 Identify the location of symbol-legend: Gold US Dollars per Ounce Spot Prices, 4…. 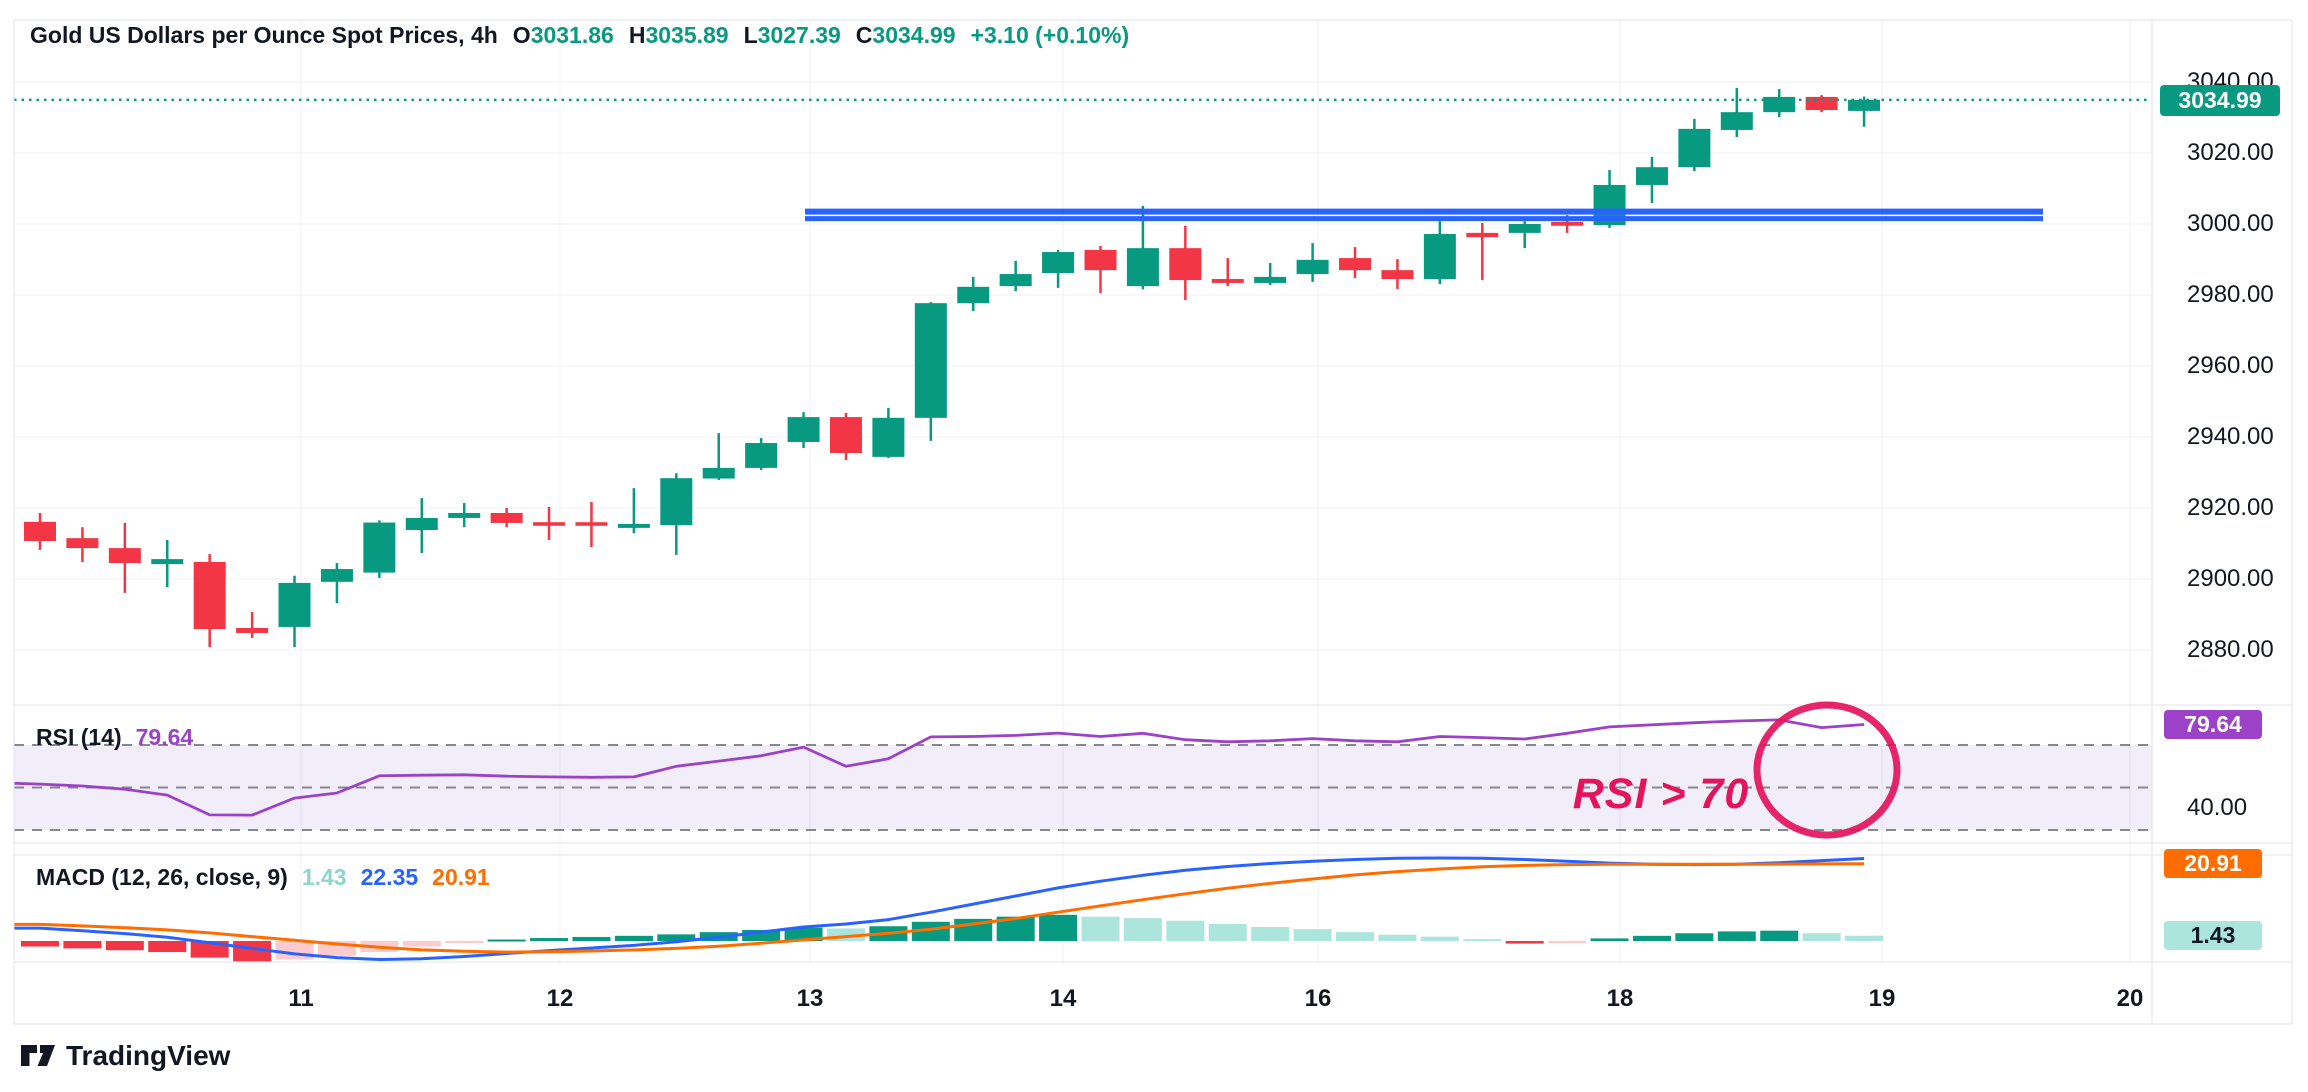
(579, 35).